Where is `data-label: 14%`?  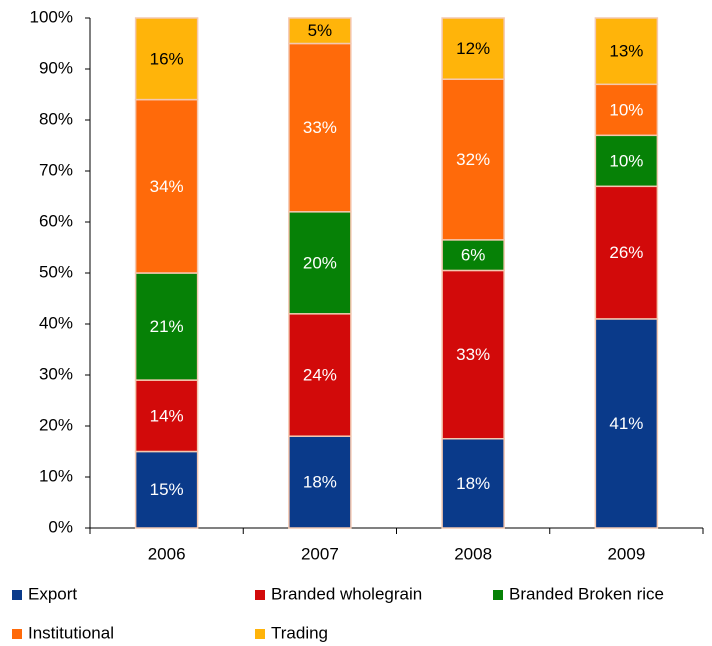 data-label: 14% is located at coordinates (167, 415).